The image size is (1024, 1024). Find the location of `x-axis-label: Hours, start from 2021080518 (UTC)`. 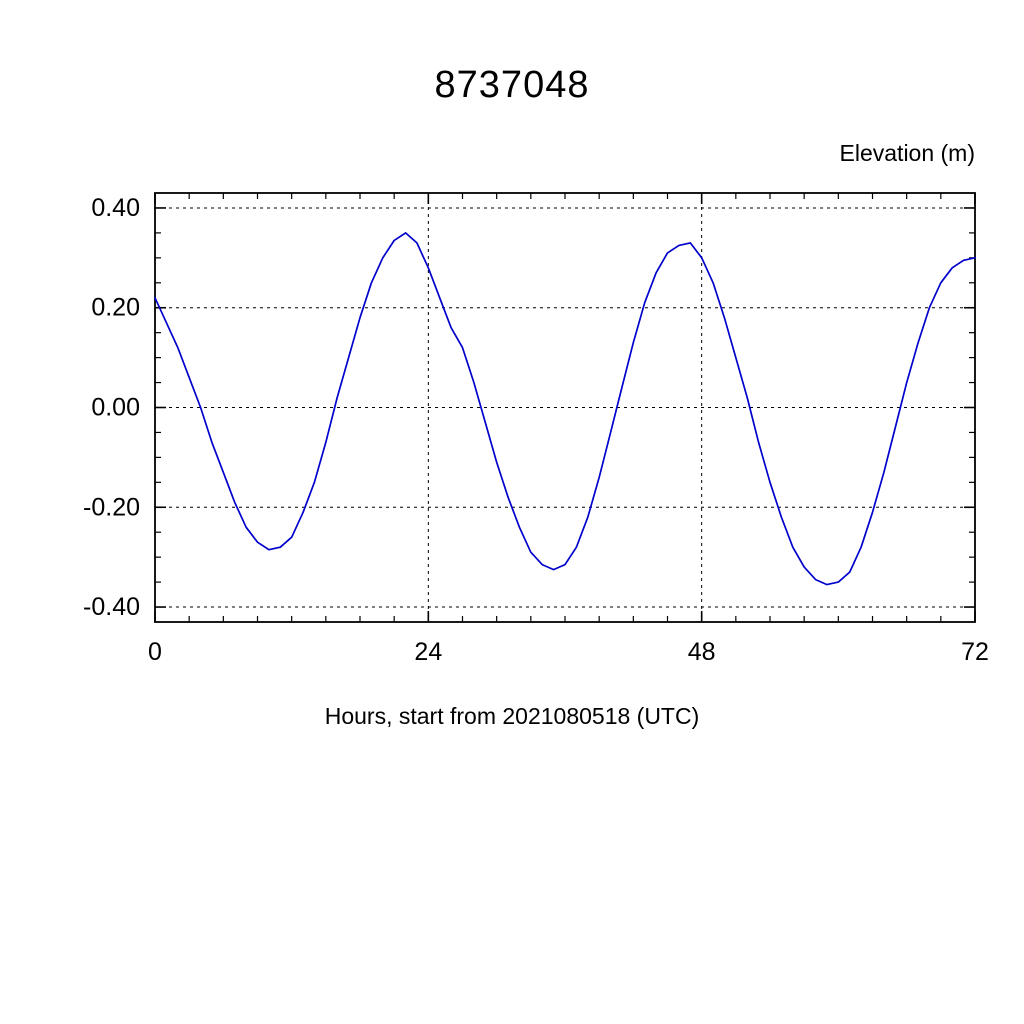

x-axis-label: Hours, start from 2021080518 (UTC) is located at coordinates (512, 716).